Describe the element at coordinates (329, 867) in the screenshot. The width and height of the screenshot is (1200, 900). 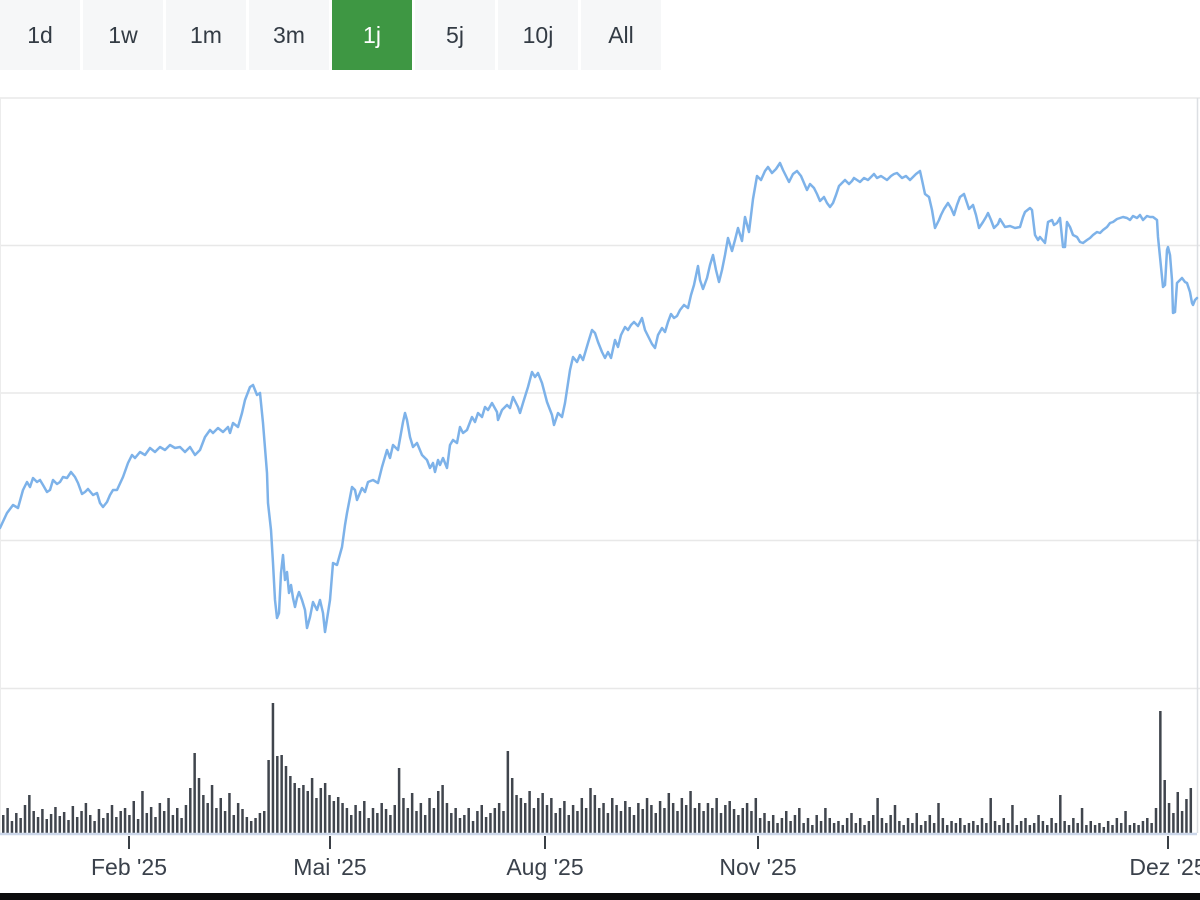
I see `x-axis-label: Mai '25` at that location.